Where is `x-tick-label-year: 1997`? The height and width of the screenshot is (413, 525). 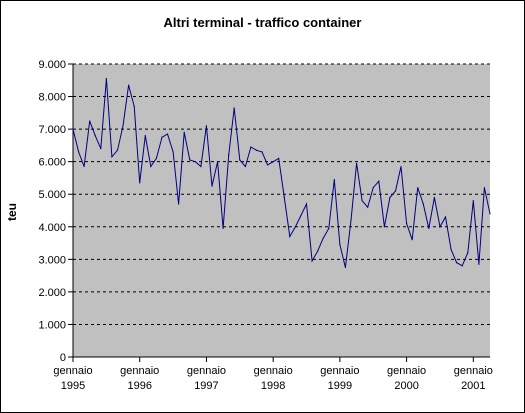
x-tick-label-year: 1997 is located at coordinates (206, 386).